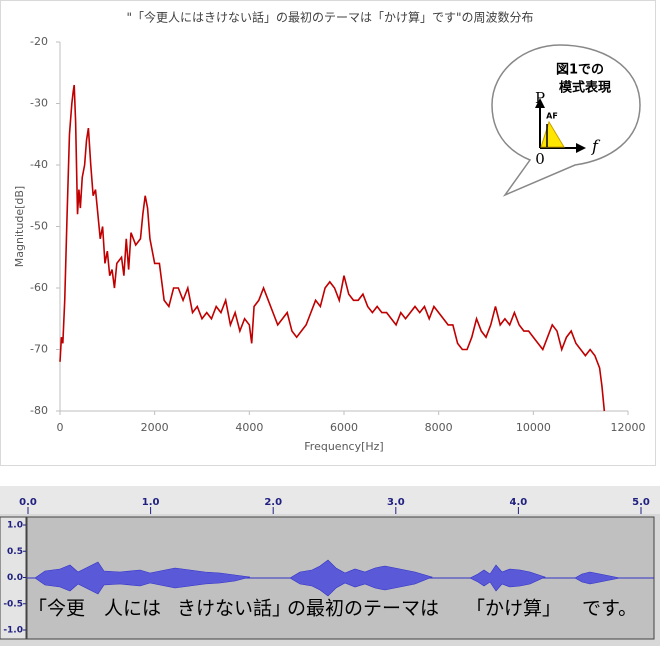 The height and width of the screenshot is (650, 660). Describe the element at coordinates (15, 526) in the screenshot. I see `amplitude-tick-label: 1.0` at that location.